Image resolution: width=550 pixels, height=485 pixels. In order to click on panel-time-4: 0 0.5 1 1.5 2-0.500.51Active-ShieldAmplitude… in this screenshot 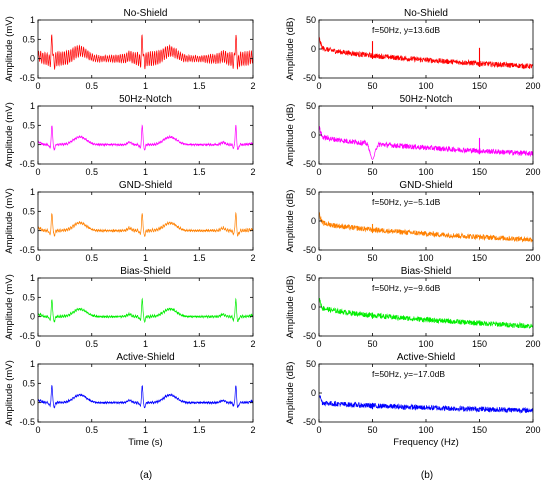, I will do `click(130, 400)`.